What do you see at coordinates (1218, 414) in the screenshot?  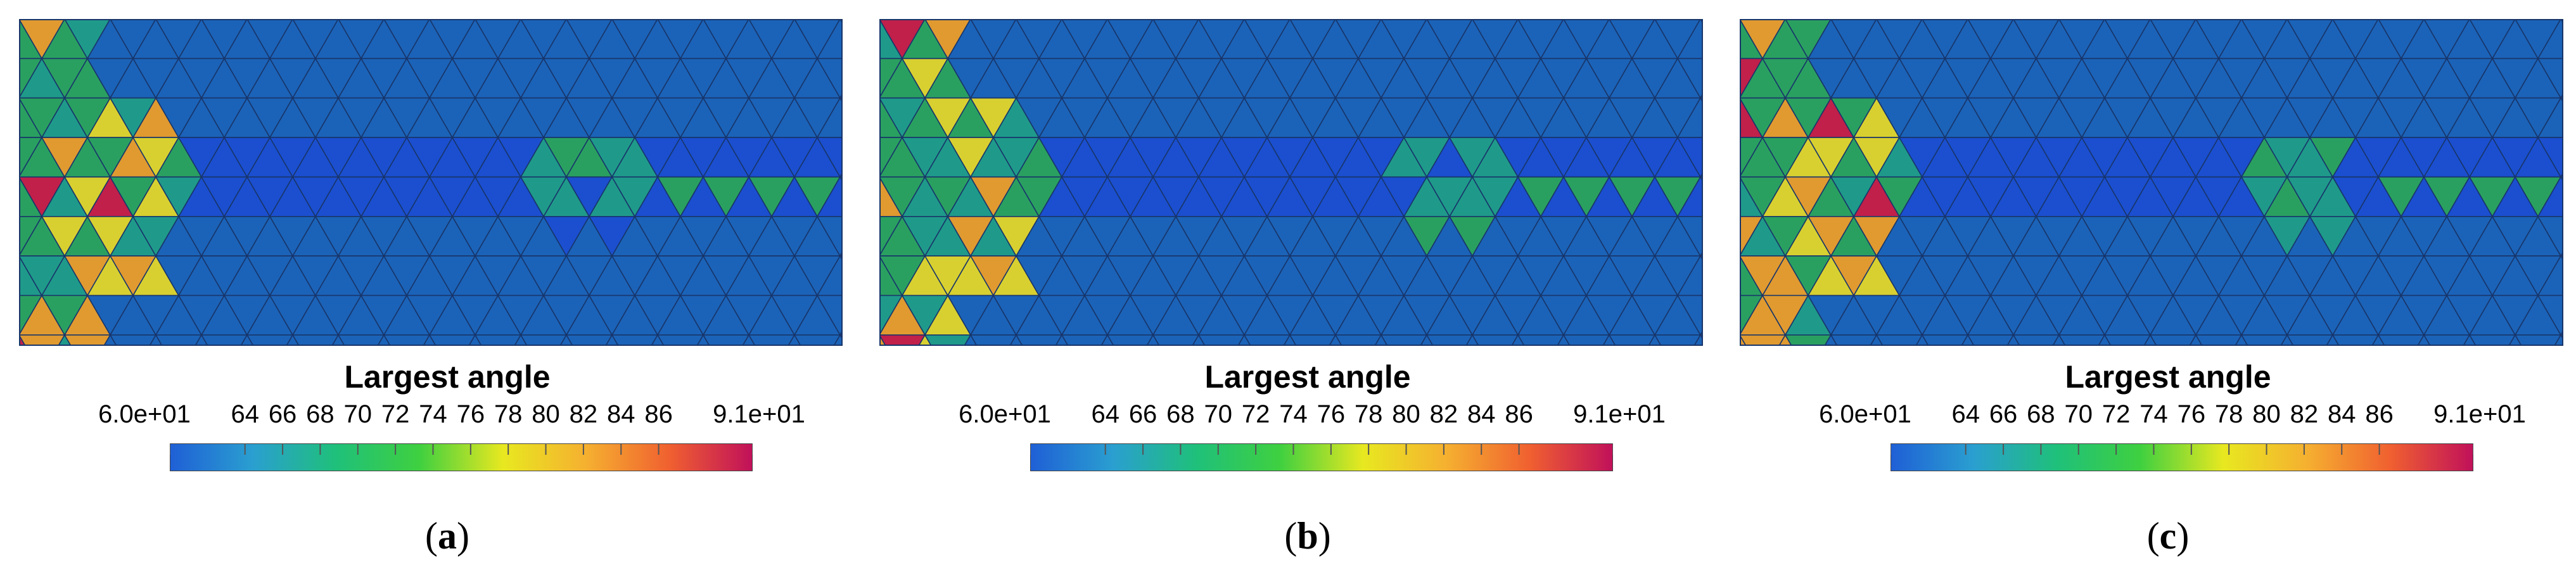 I see `colorbar-tick-label: 70` at bounding box center [1218, 414].